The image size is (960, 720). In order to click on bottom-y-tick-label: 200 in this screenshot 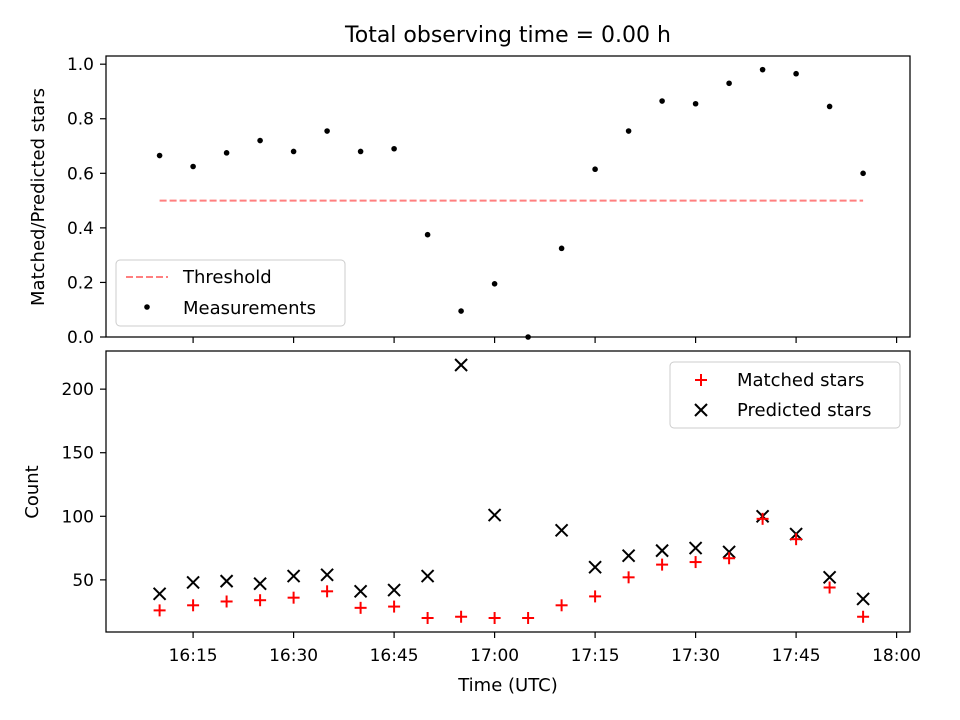, I will do `click(78, 390)`.